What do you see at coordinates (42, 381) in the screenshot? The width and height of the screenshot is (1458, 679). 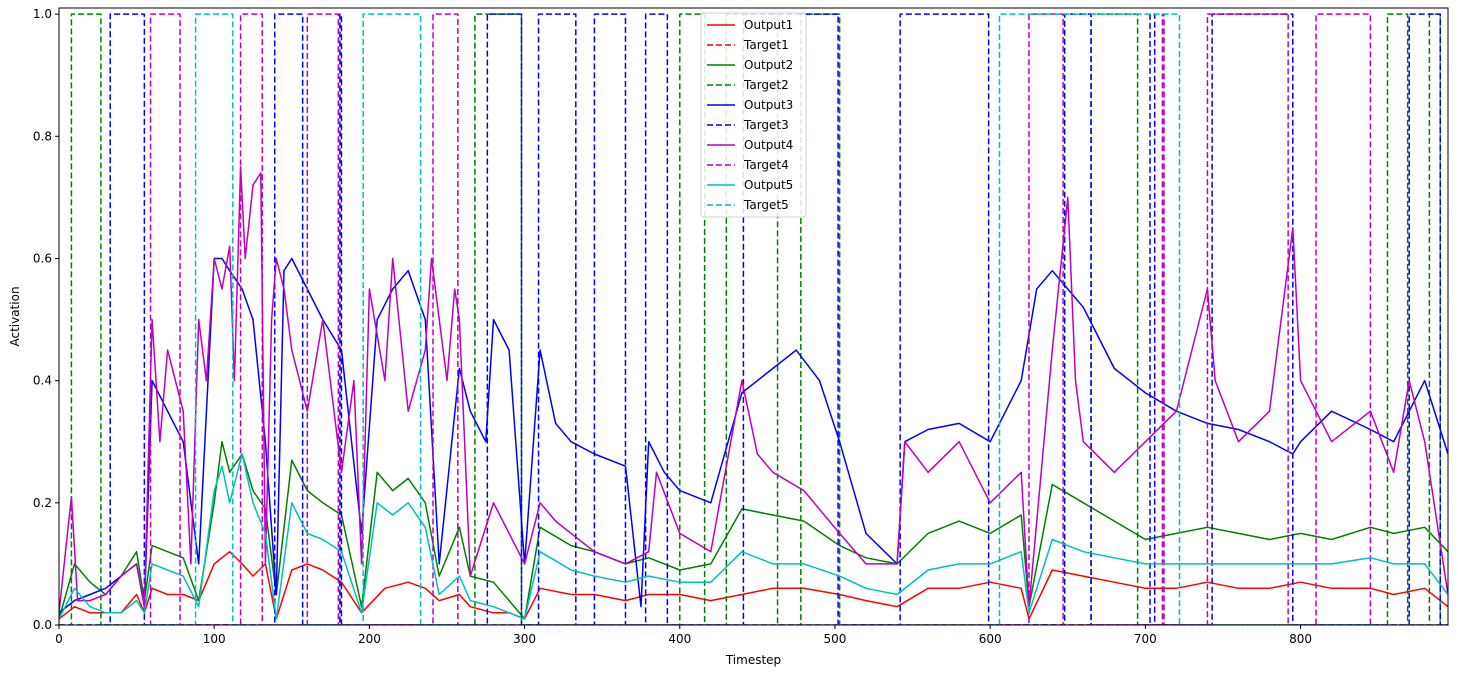 I see `y-tick-label: 0.4` at bounding box center [42, 381].